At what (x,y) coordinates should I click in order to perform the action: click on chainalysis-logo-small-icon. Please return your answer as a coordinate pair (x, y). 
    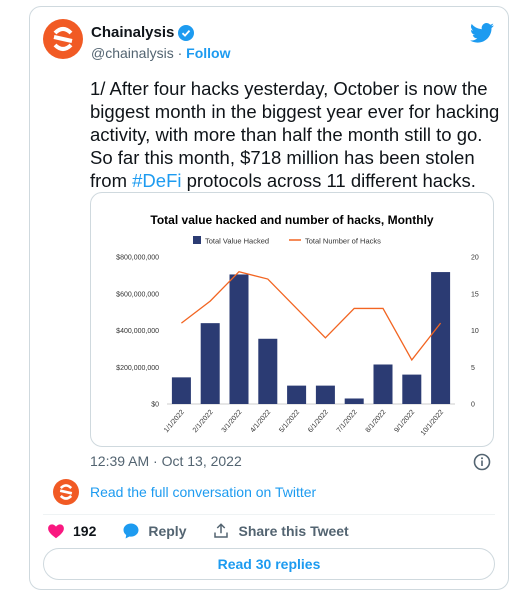
    Looking at the image, I should click on (66, 492).